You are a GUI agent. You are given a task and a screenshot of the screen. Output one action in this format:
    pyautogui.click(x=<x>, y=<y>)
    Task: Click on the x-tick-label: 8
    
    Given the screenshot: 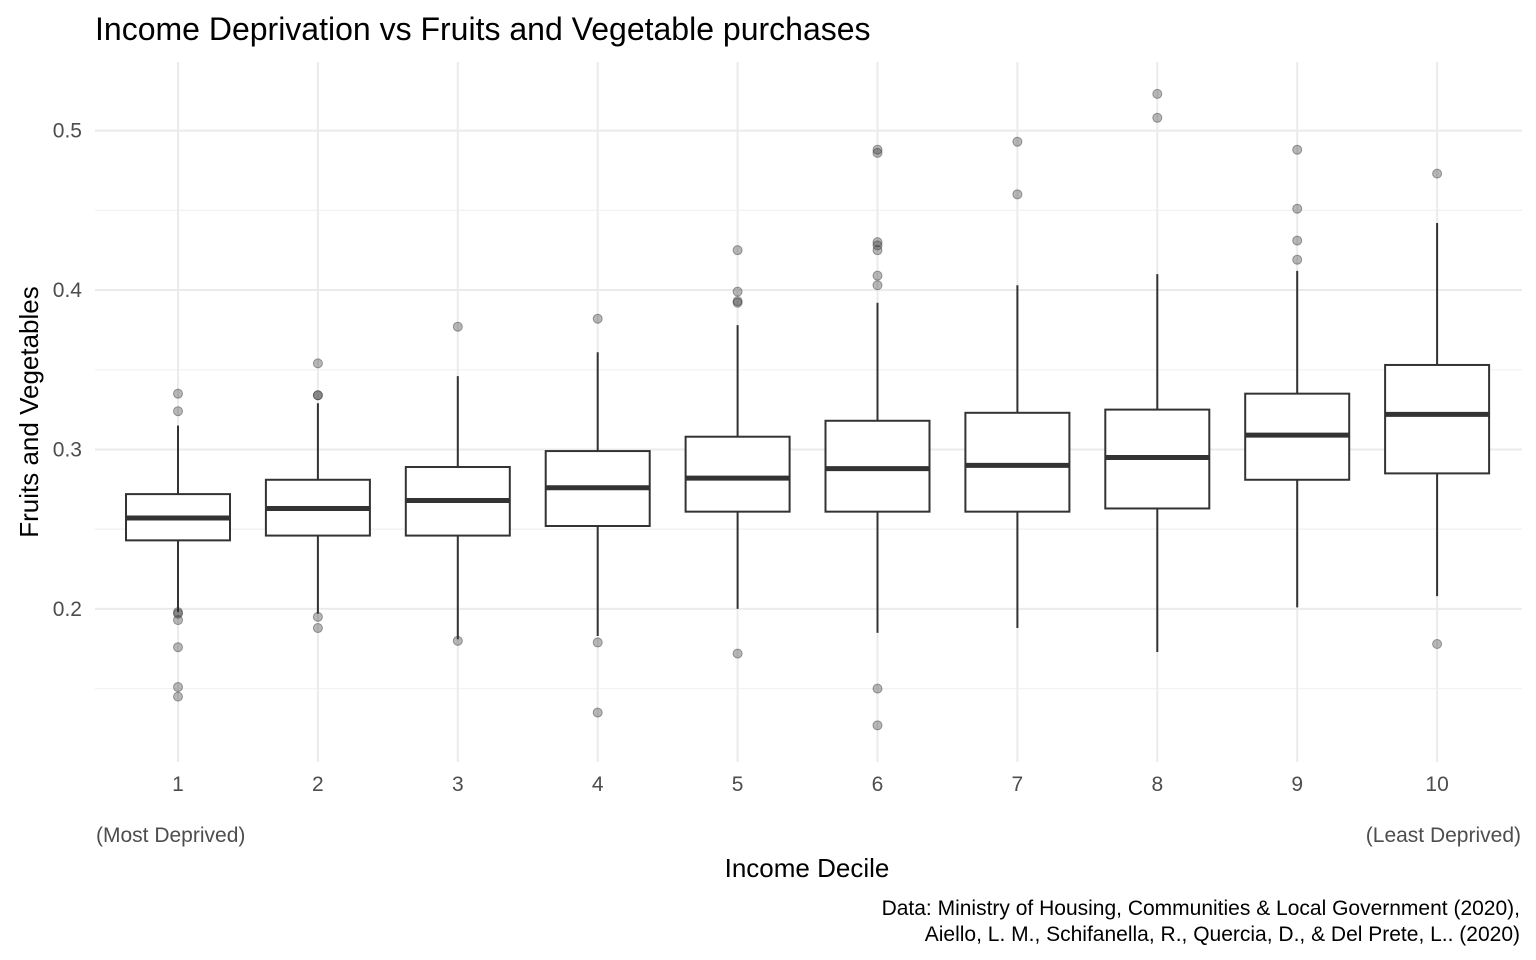 What is the action you would take?
    pyautogui.click(x=1157, y=784)
    